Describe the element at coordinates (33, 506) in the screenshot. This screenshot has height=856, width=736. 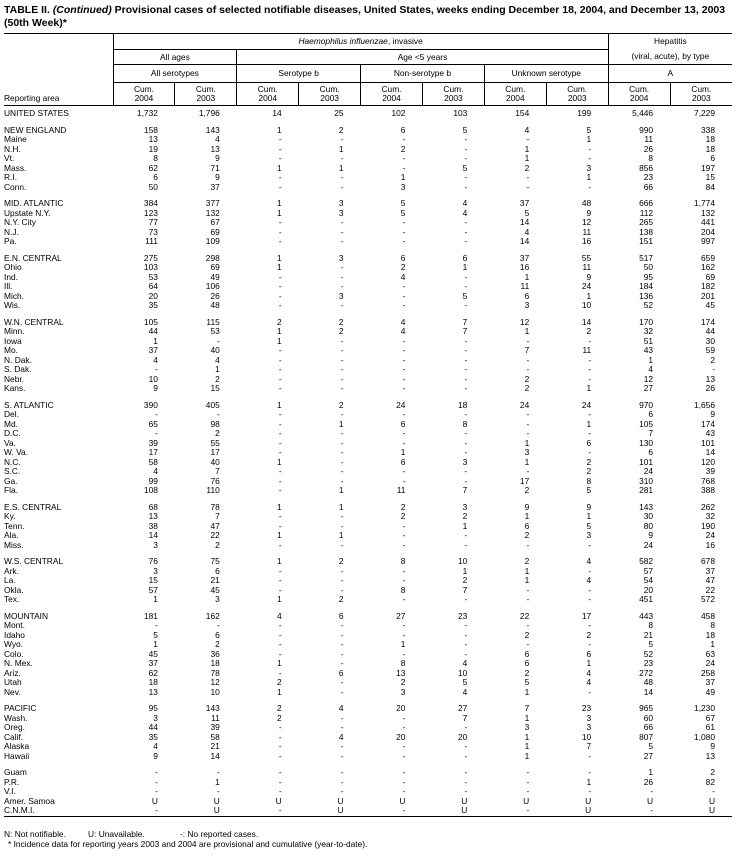
I see `reporting-area-cell: E.S. CENTRAL` at that location.